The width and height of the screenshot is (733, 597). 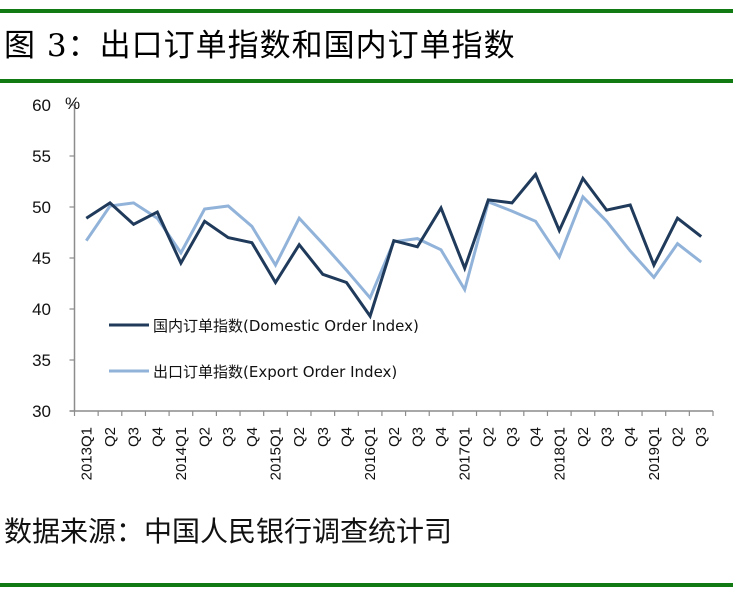 I want to click on y-tick-label: 50, so click(x=41, y=207).